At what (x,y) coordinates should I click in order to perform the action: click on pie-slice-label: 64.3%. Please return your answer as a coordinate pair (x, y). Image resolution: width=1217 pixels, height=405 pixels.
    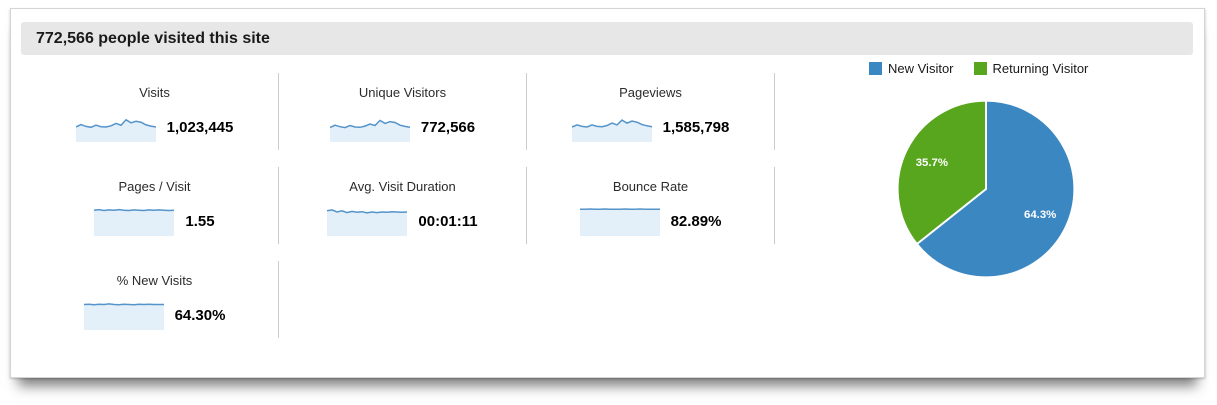
    Looking at the image, I should click on (1040, 215).